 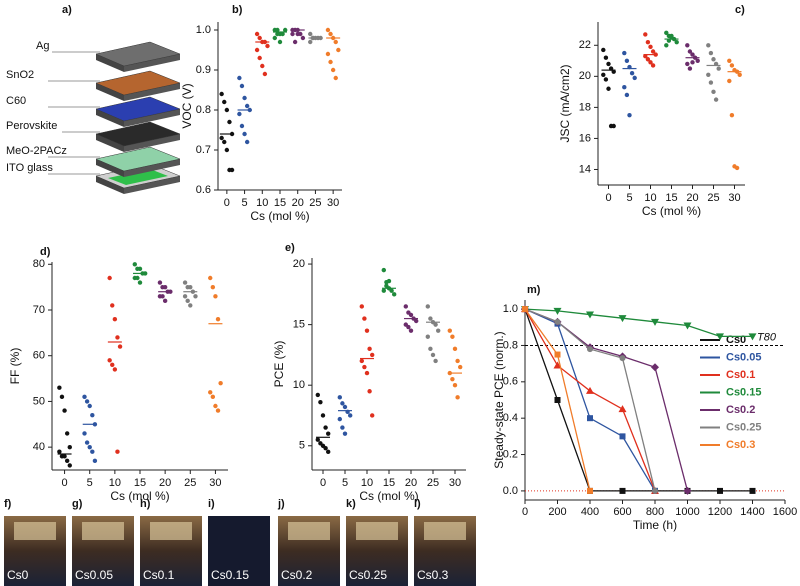 I want to click on panel-label: m), so click(x=534, y=290).